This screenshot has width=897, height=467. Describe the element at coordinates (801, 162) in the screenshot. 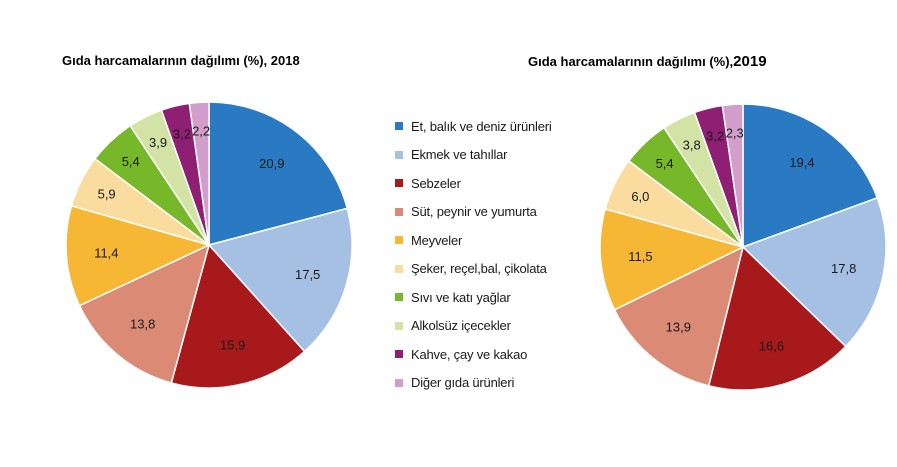

I see `pie-label-2019-0: 19,4` at that location.